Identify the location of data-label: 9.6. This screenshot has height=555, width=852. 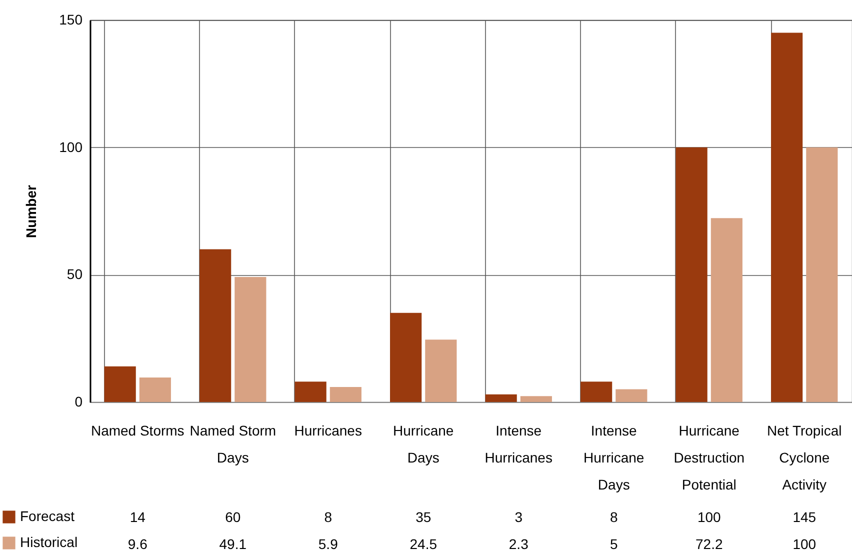
(138, 544).